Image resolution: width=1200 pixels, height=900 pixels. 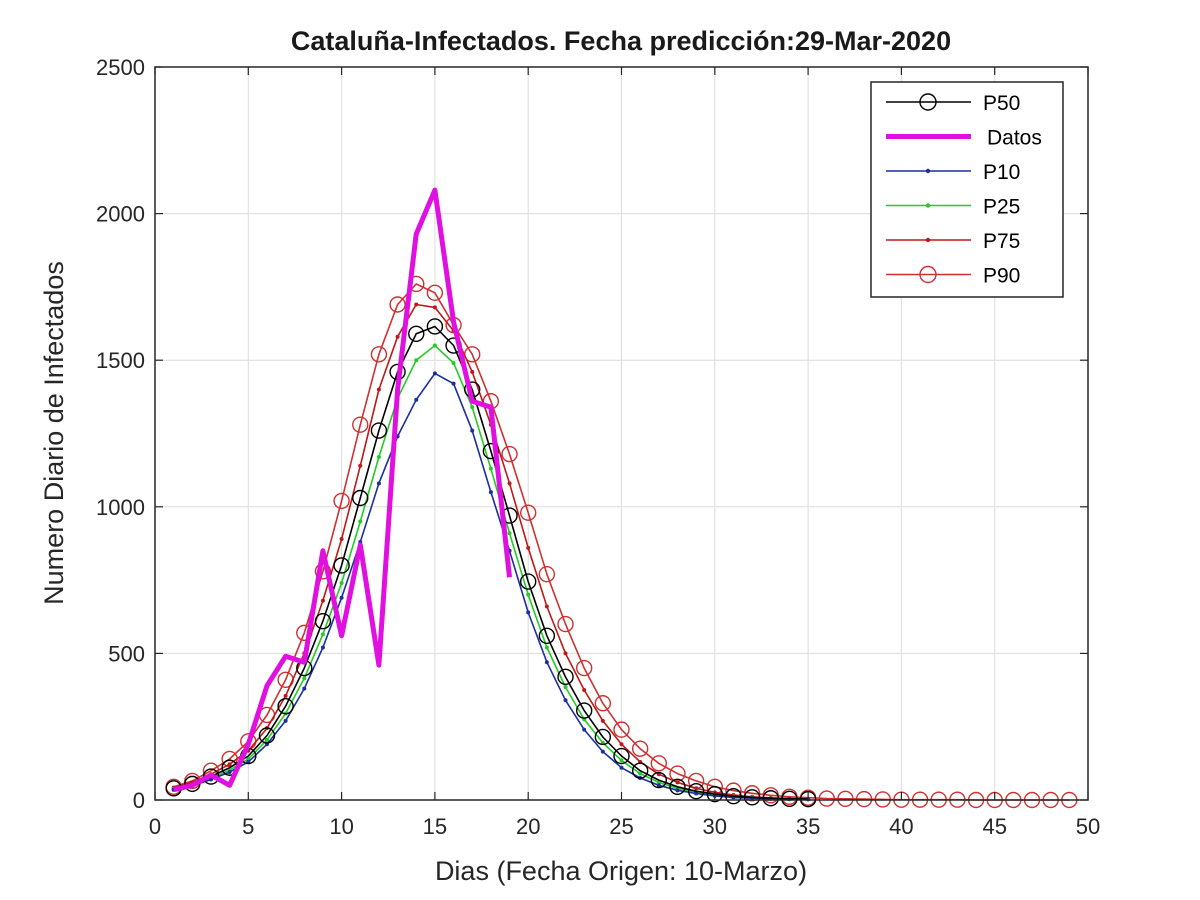 What do you see at coordinates (139, 800) in the screenshot?
I see `y-tick-label: 0` at bounding box center [139, 800].